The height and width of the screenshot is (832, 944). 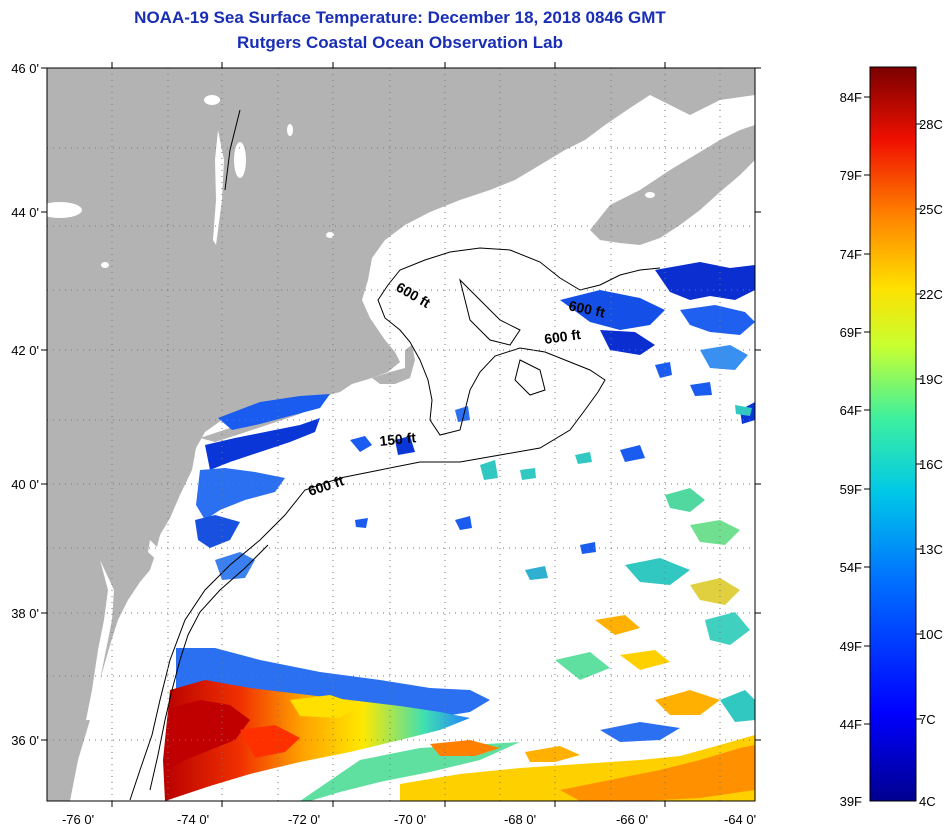 I want to click on colorbar-f-label: 59F, so click(x=851, y=489).